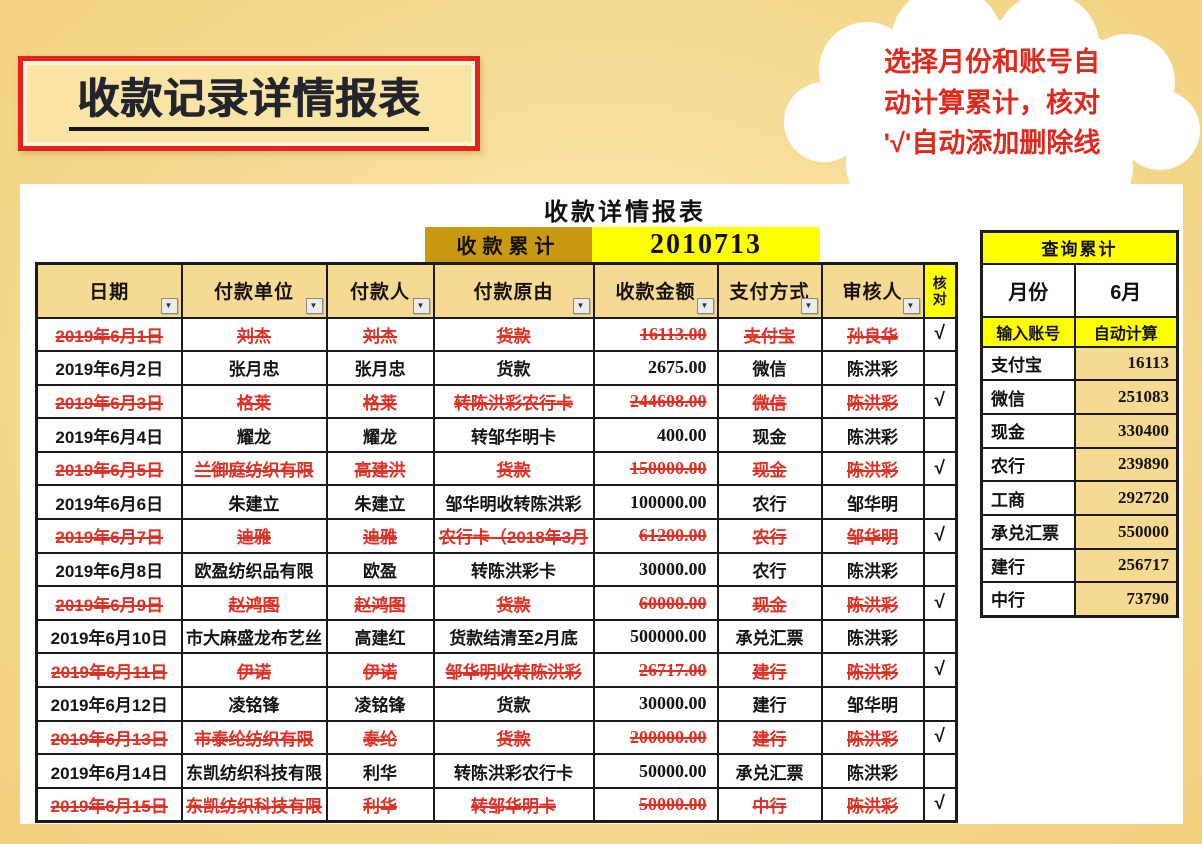 This screenshot has height=844, width=1202. Describe the element at coordinates (380, 704) in the screenshot. I see `cell-payer: 凌铭锋` at that location.